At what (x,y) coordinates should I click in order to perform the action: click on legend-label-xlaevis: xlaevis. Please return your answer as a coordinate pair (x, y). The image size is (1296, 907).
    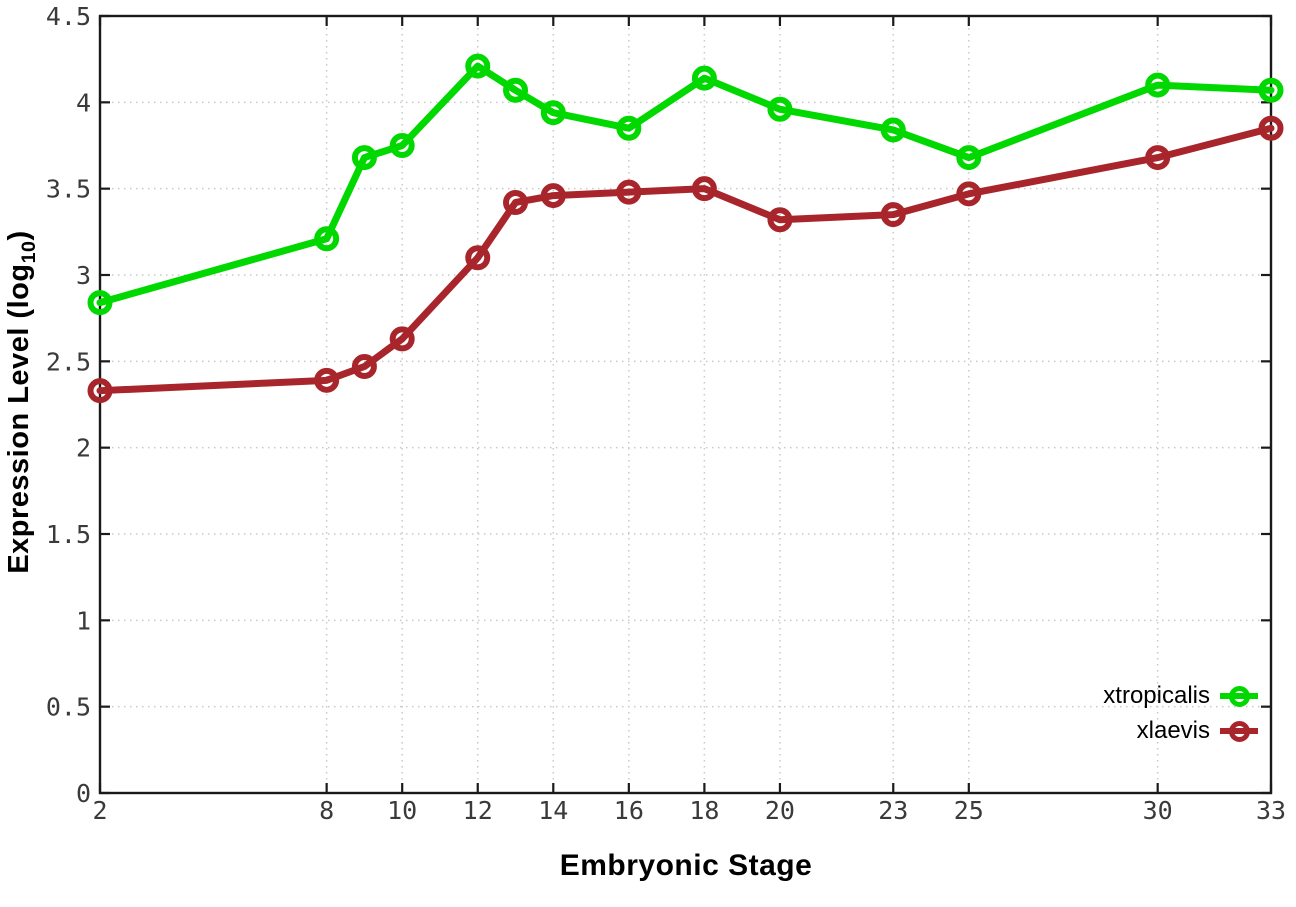
    Looking at the image, I should click on (1173, 730).